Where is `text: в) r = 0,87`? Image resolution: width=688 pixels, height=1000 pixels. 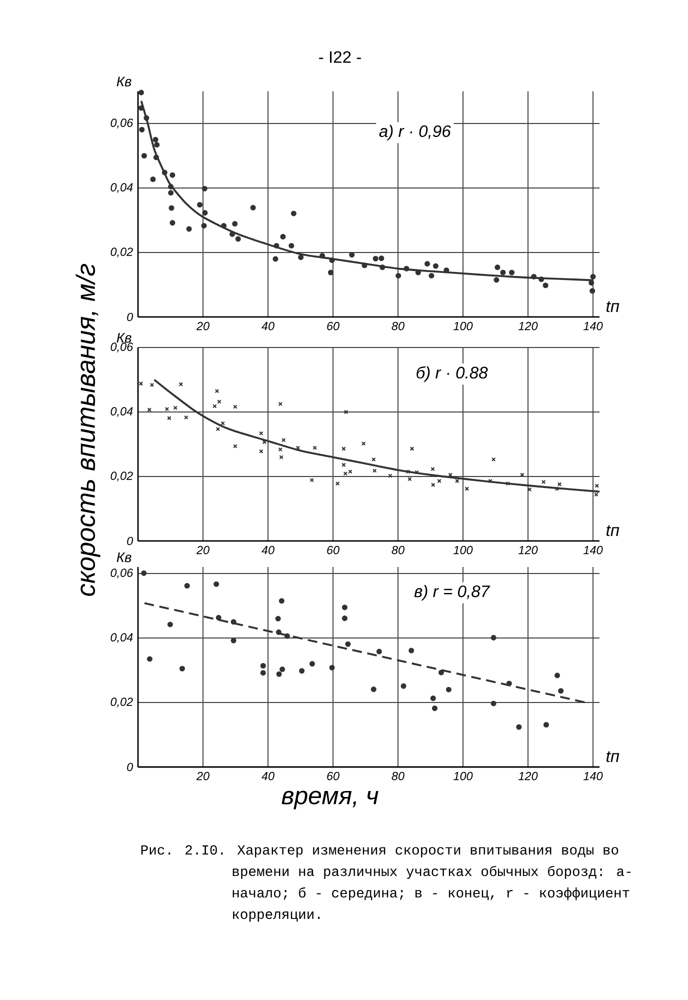 text: в) r = 0,87 is located at coordinates (452, 592).